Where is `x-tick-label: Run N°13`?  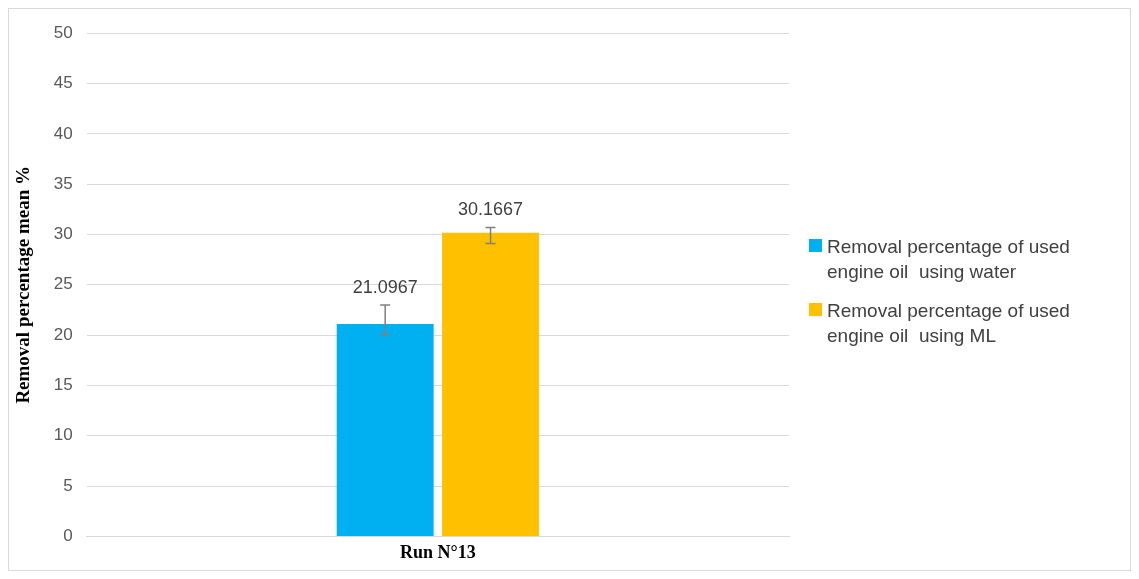
x-tick-label: Run N°13 is located at coordinates (438, 551).